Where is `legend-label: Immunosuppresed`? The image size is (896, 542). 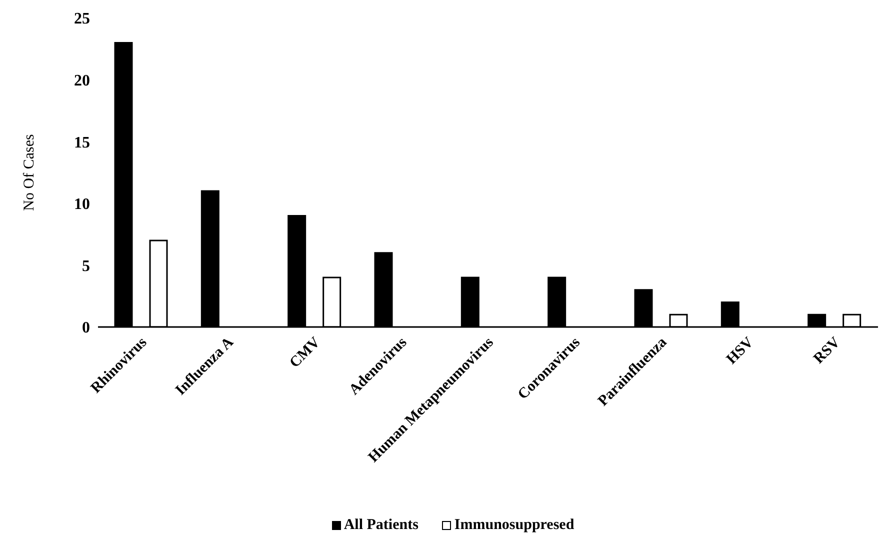 legend-label: Immunosuppresed is located at coordinates (513, 525).